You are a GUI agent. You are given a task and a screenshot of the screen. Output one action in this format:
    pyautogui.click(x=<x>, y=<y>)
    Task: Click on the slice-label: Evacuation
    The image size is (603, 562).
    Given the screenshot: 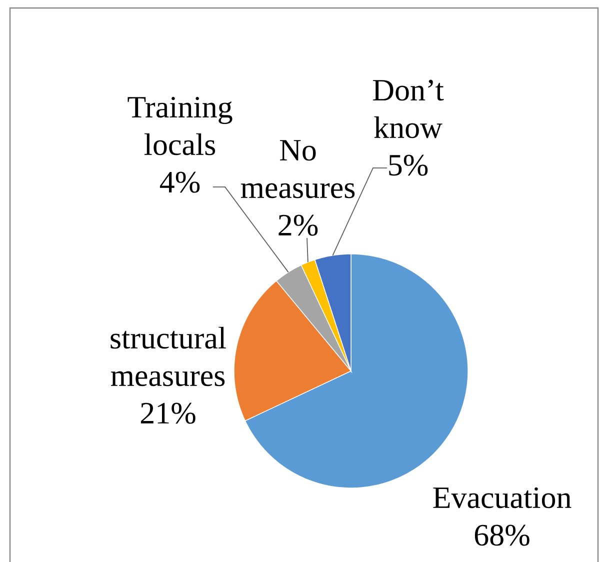 What is the action you would take?
    pyautogui.click(x=502, y=497)
    